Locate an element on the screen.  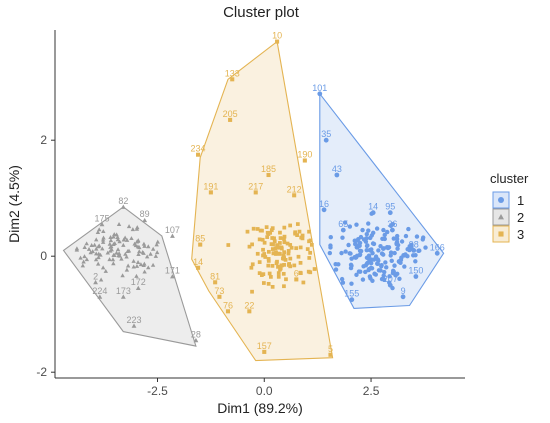
point-label: 43 is located at coordinates (337, 169).